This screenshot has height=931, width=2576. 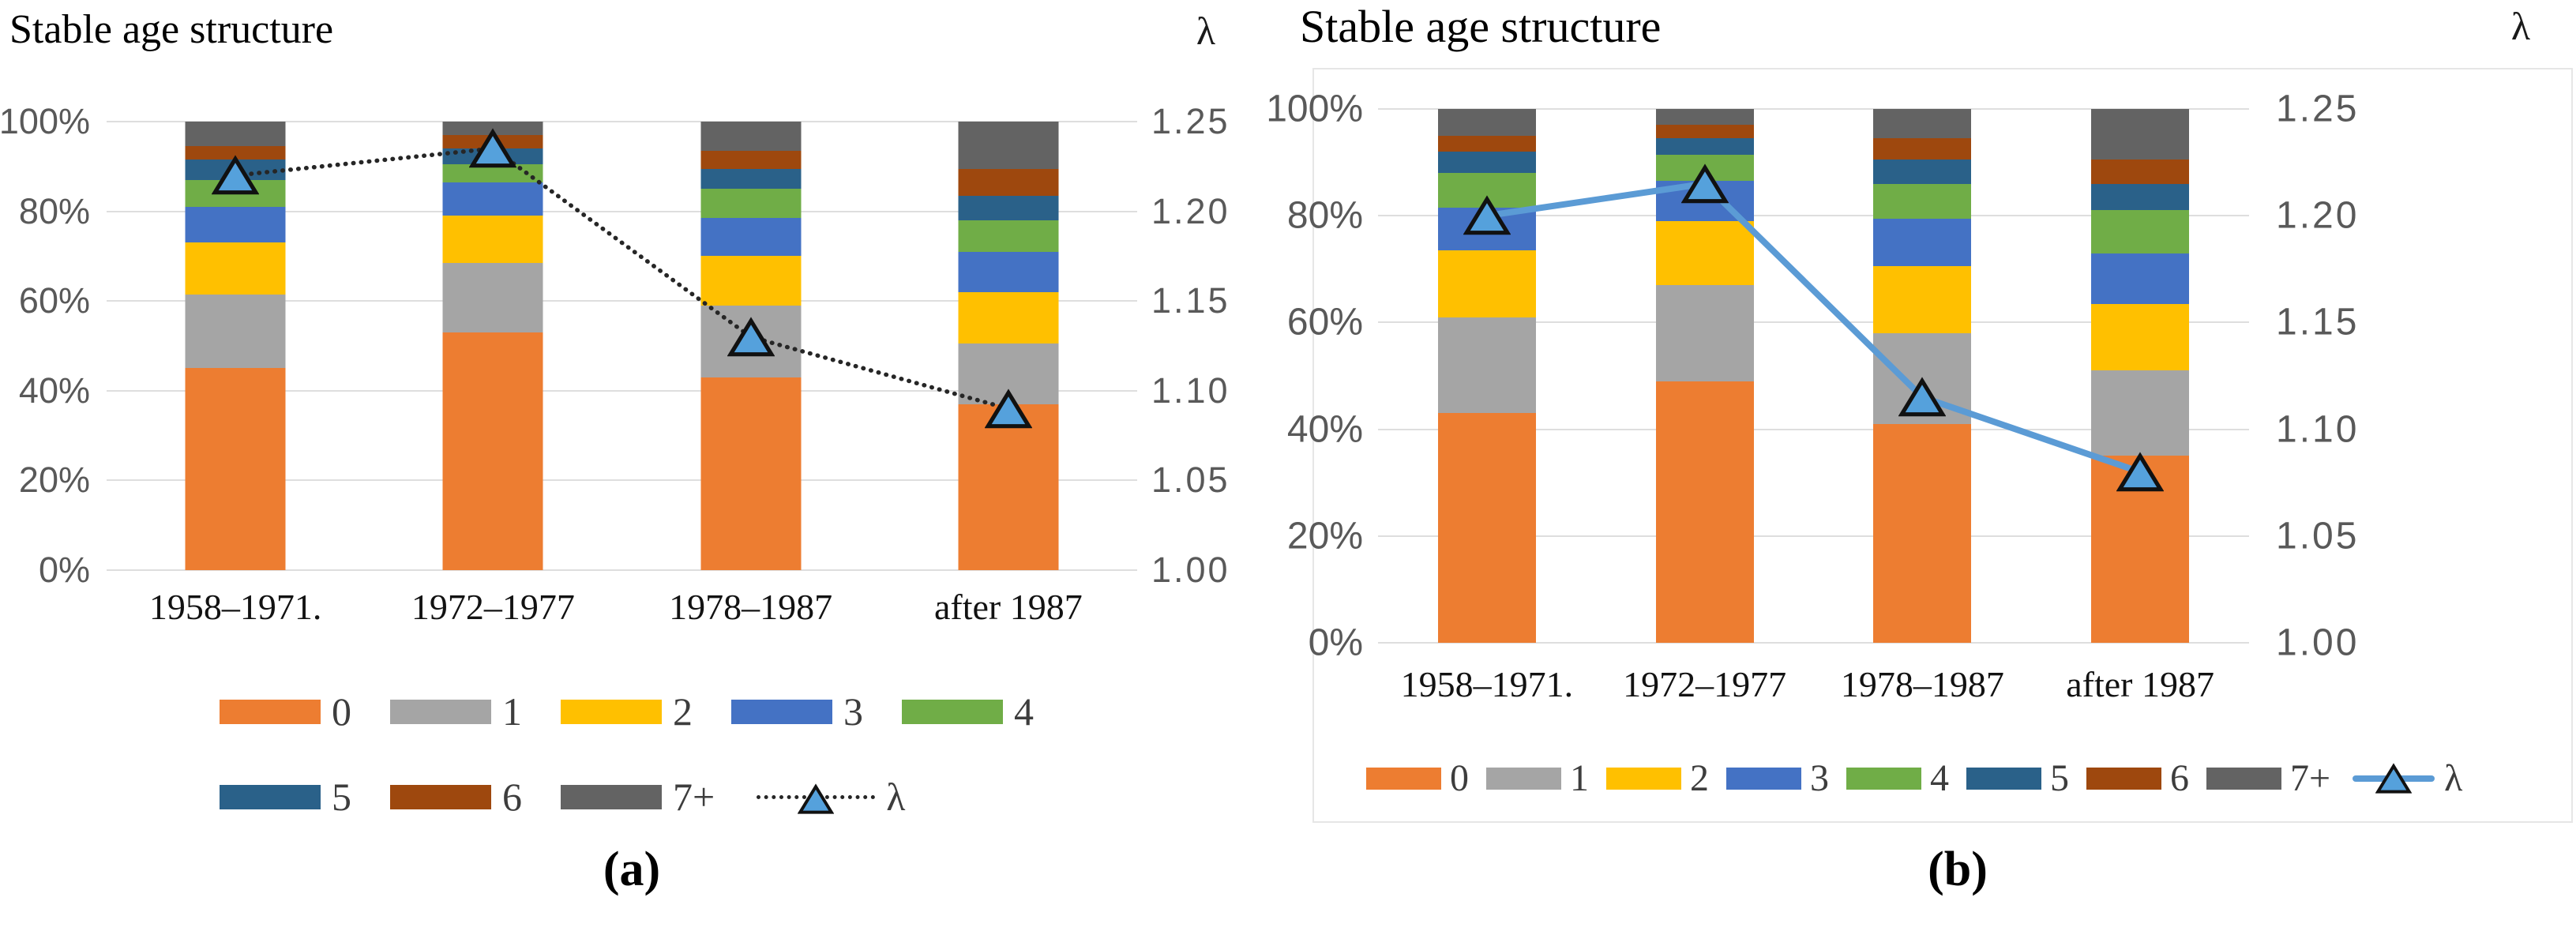 I want to click on legend-item-lambda: λ, so click(x=829, y=797).